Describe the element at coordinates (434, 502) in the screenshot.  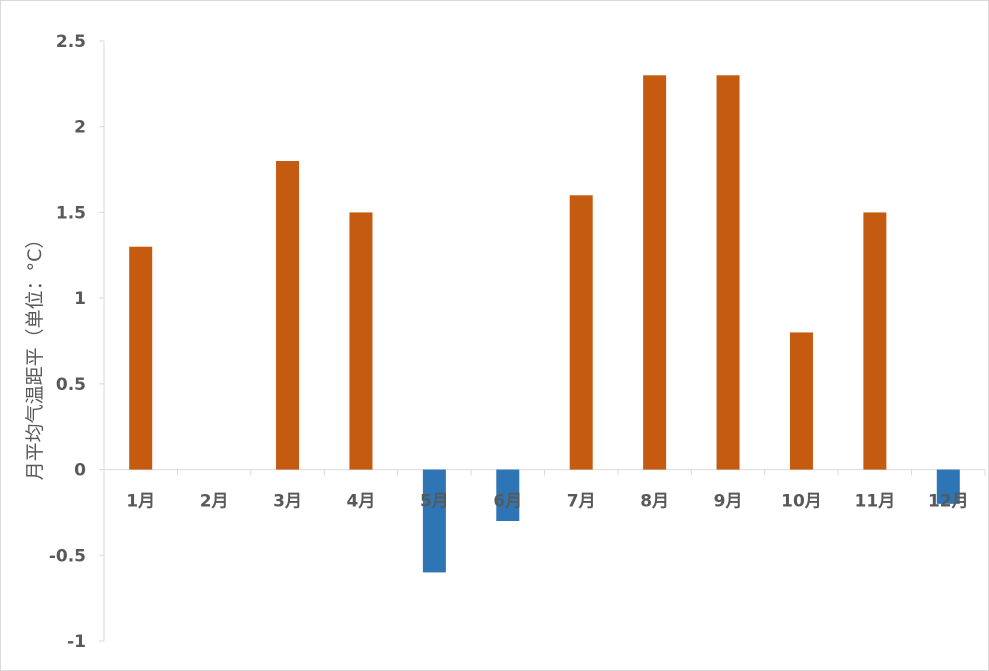
I see `category-label: 5月` at that location.